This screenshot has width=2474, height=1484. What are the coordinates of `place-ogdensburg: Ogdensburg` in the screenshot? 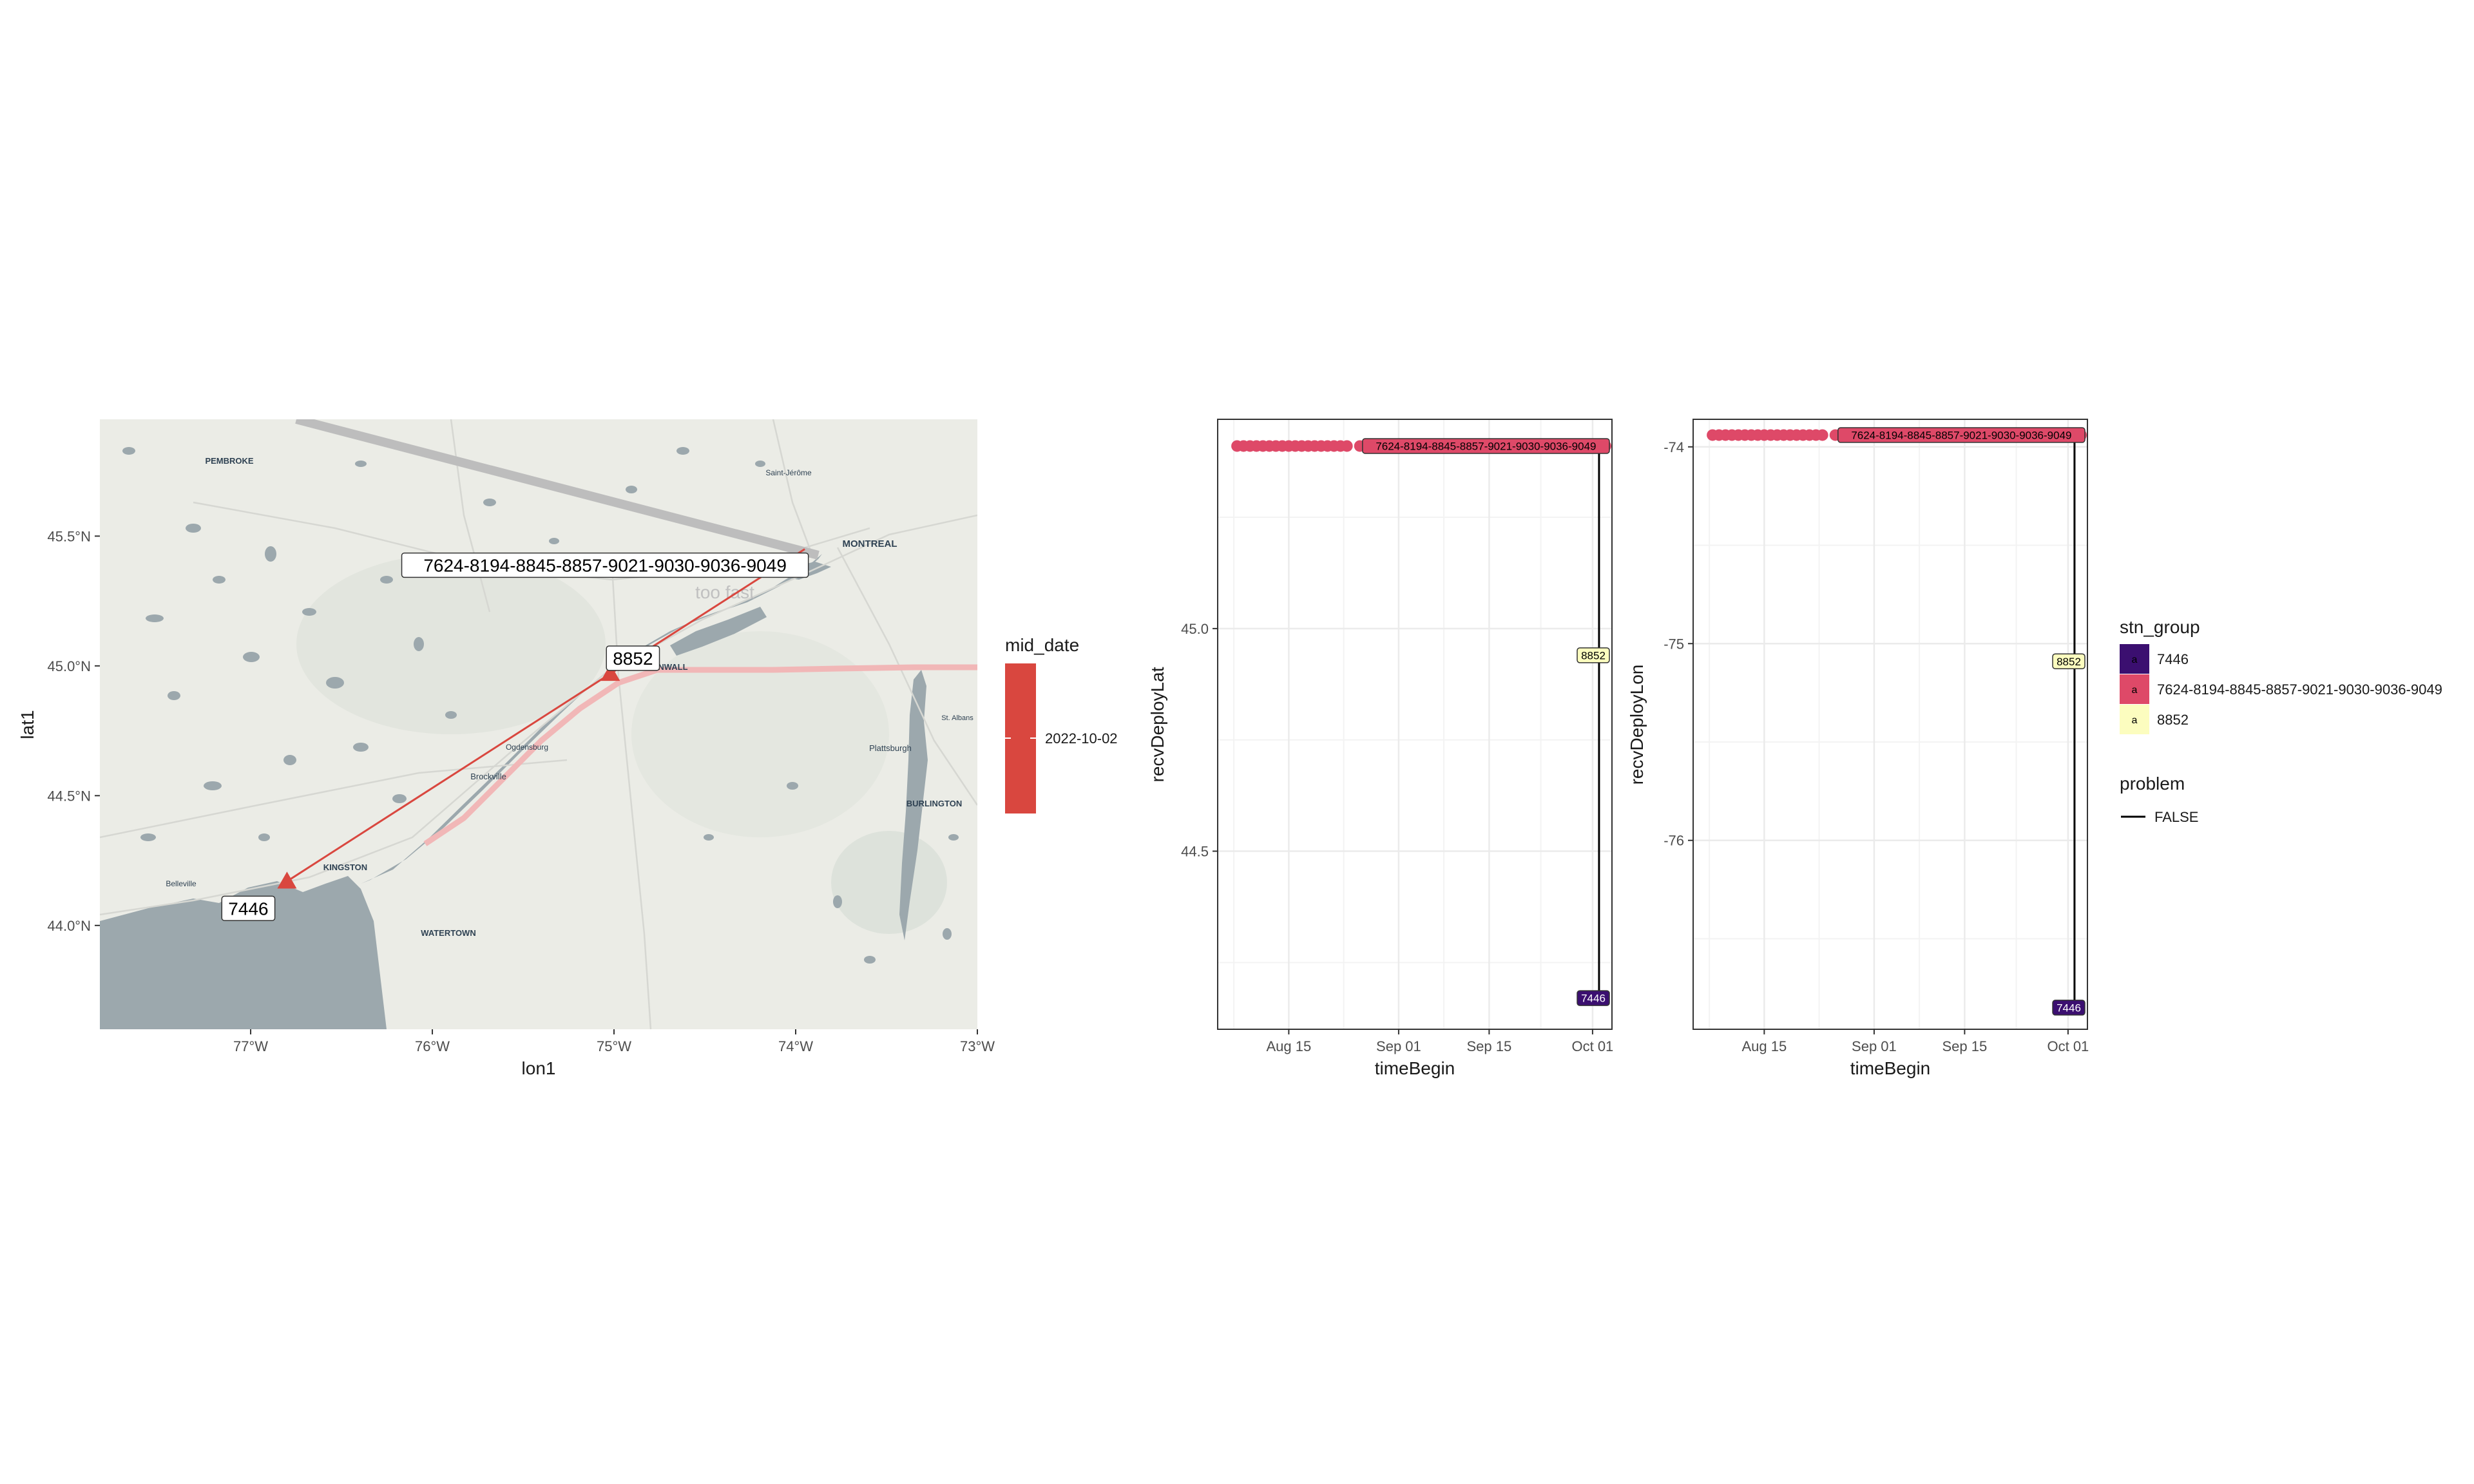 It's located at (527, 747).